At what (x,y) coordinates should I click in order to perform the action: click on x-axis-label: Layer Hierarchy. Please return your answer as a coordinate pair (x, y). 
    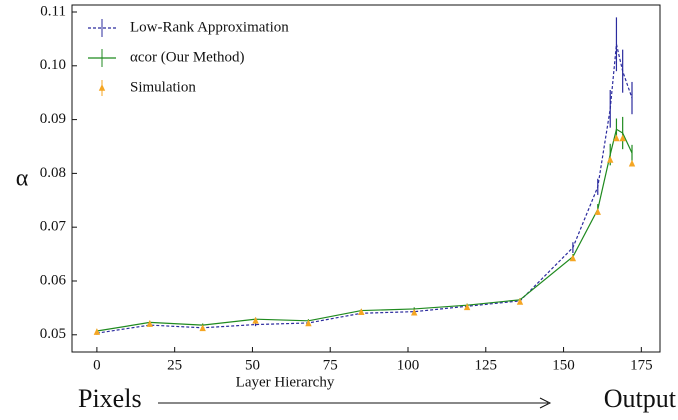
    Looking at the image, I should click on (285, 382).